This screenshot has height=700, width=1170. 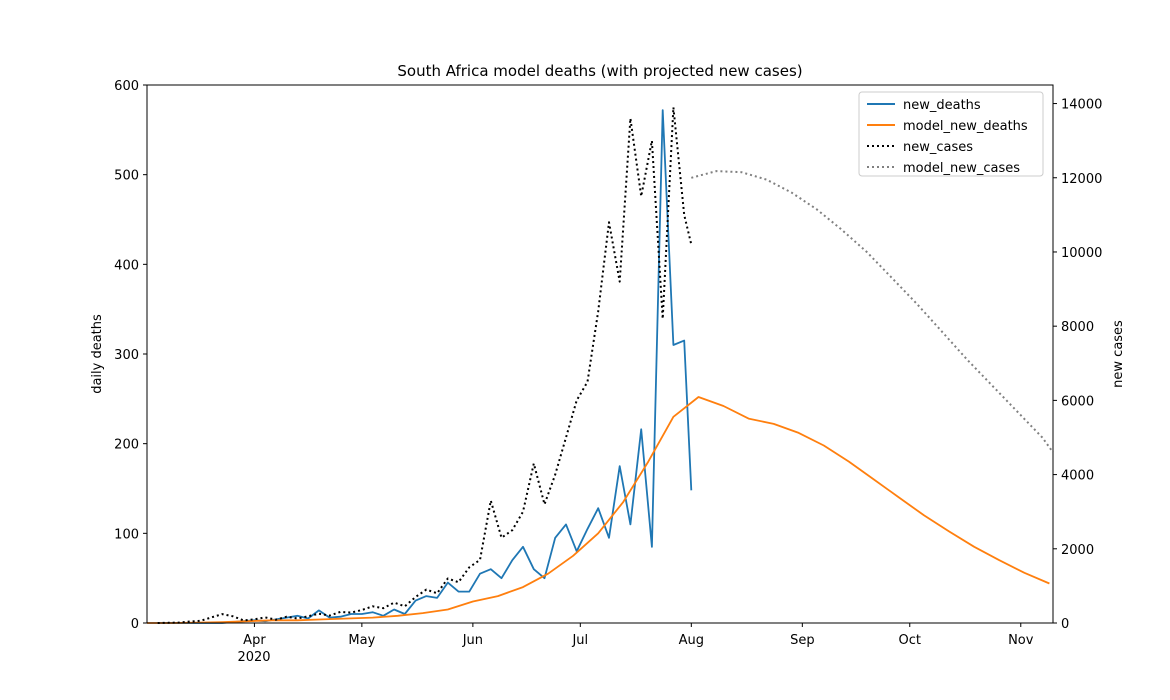 What do you see at coordinates (910, 640) in the screenshot?
I see `x-tick-label: Oct` at bounding box center [910, 640].